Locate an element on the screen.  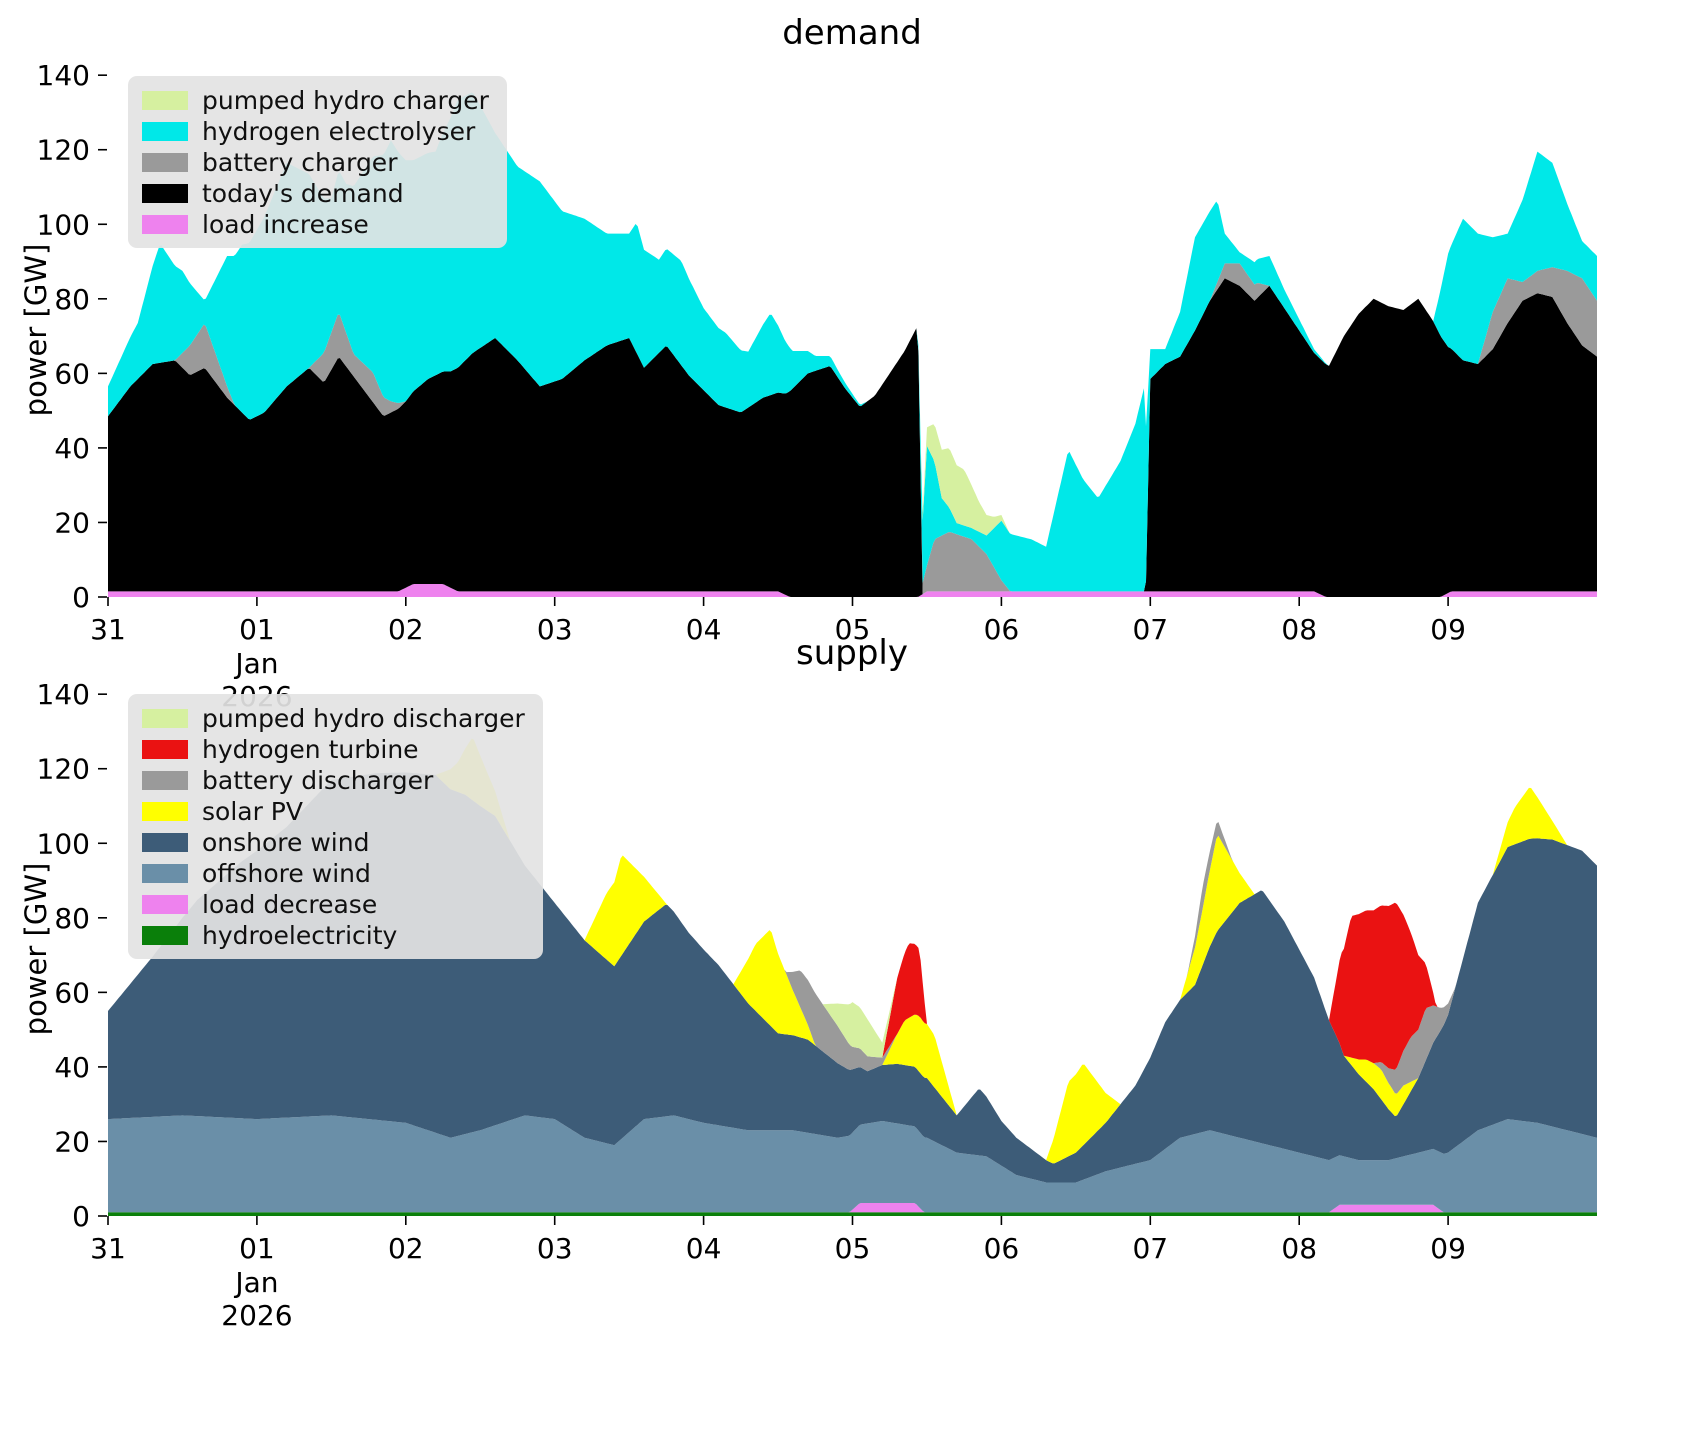
hydrogen_electrolyser-swatch is located at coordinates (165, 131).